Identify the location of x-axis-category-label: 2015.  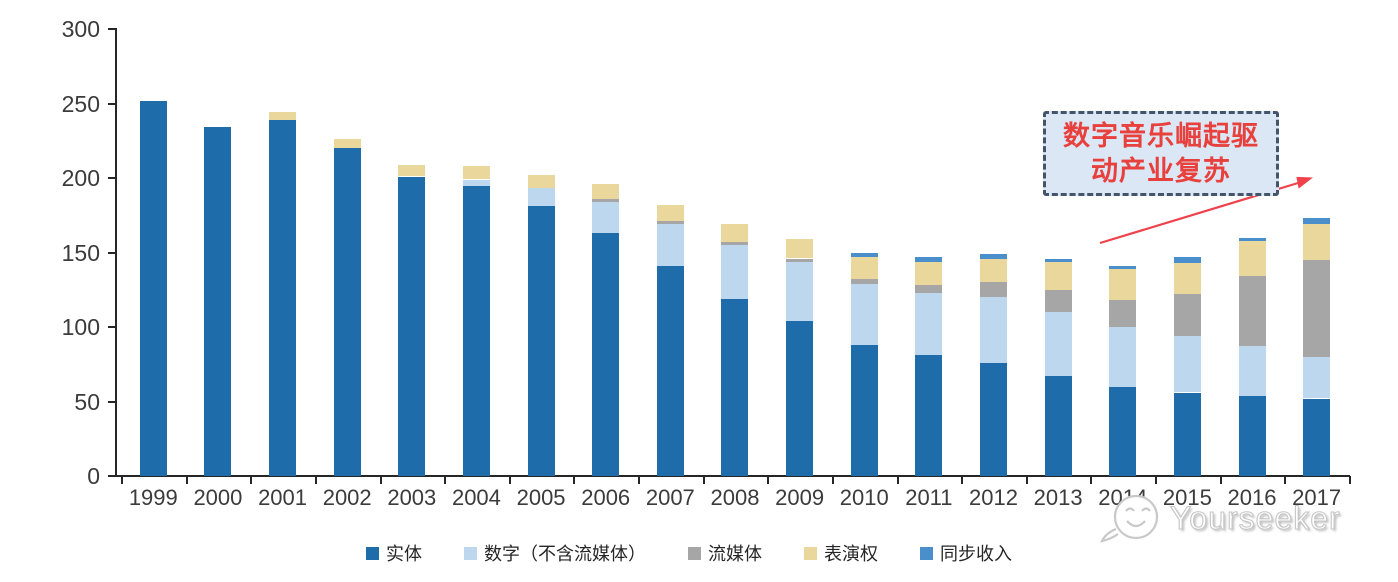
(1187, 497).